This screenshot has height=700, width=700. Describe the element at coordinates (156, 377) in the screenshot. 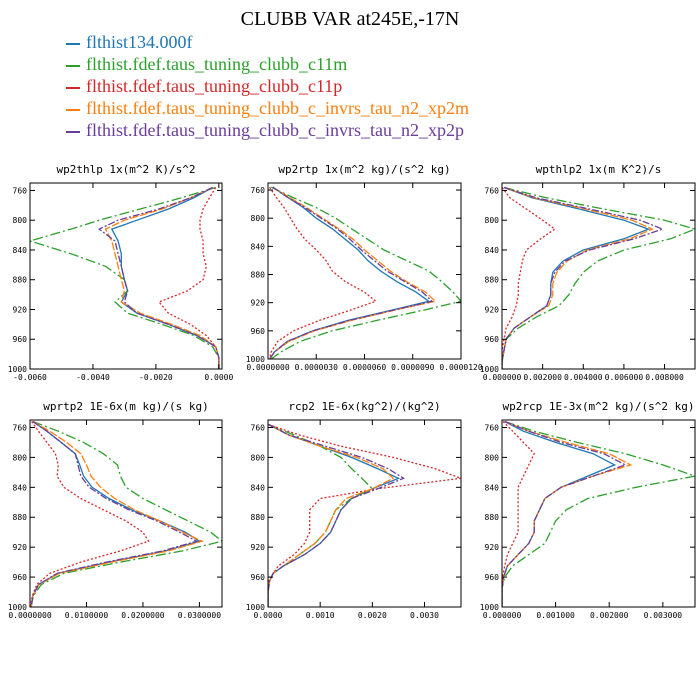

I see `x-tick-label: -0.0020` at that location.